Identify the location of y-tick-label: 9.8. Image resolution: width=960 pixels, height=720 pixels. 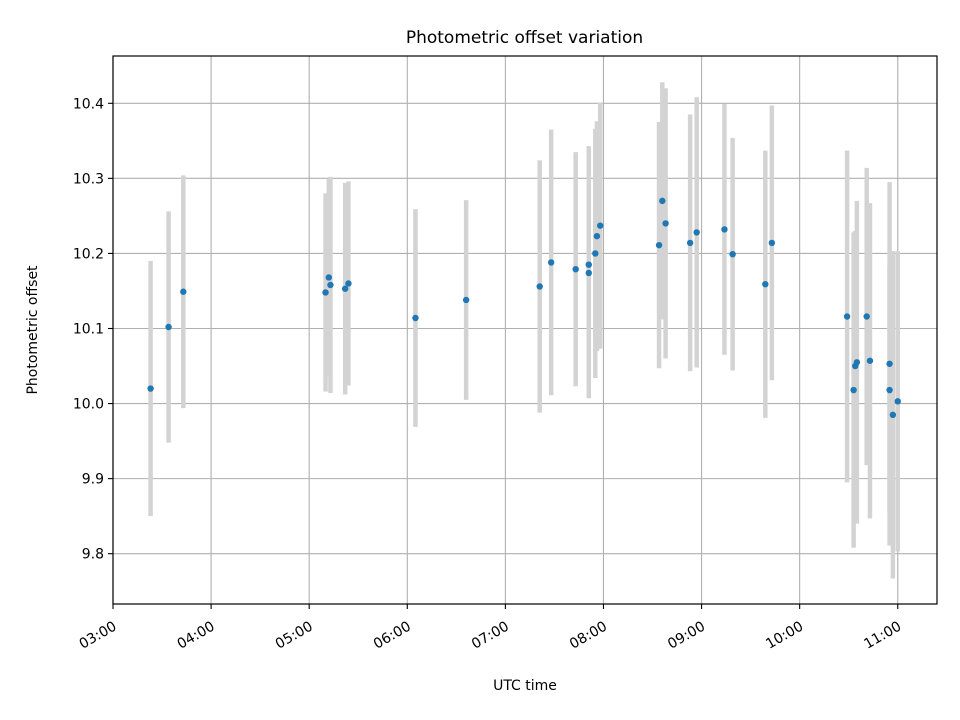
(93, 555).